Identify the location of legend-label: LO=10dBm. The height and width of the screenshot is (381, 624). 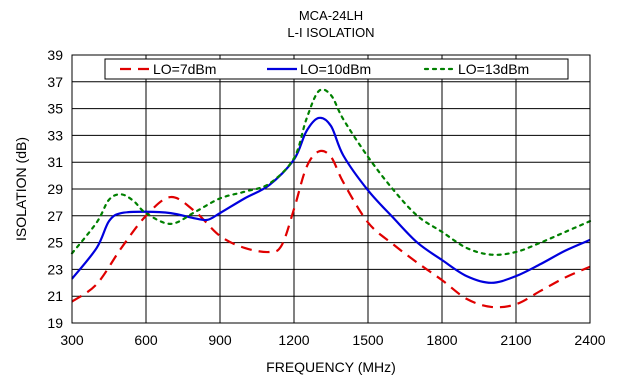
(335, 69).